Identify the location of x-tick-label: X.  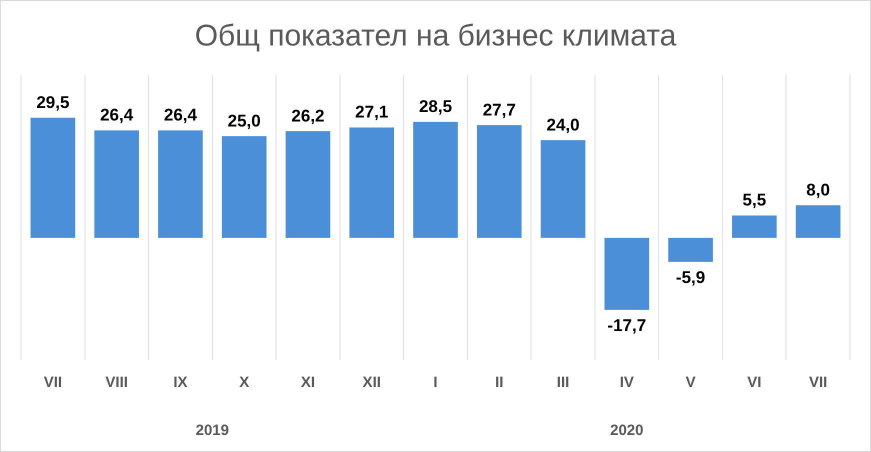
(244, 383).